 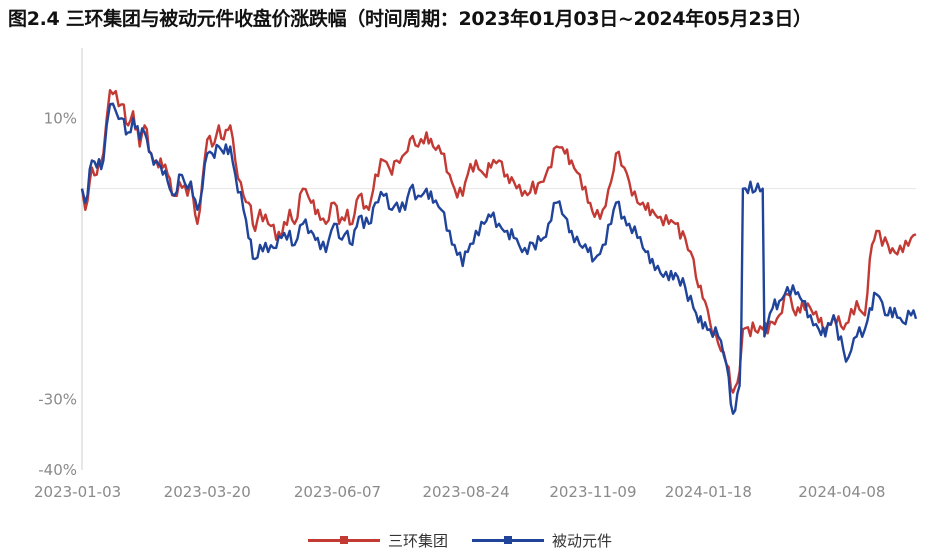 What do you see at coordinates (207, 492) in the screenshot?
I see `x-tick-label: 2023-03-20` at bounding box center [207, 492].